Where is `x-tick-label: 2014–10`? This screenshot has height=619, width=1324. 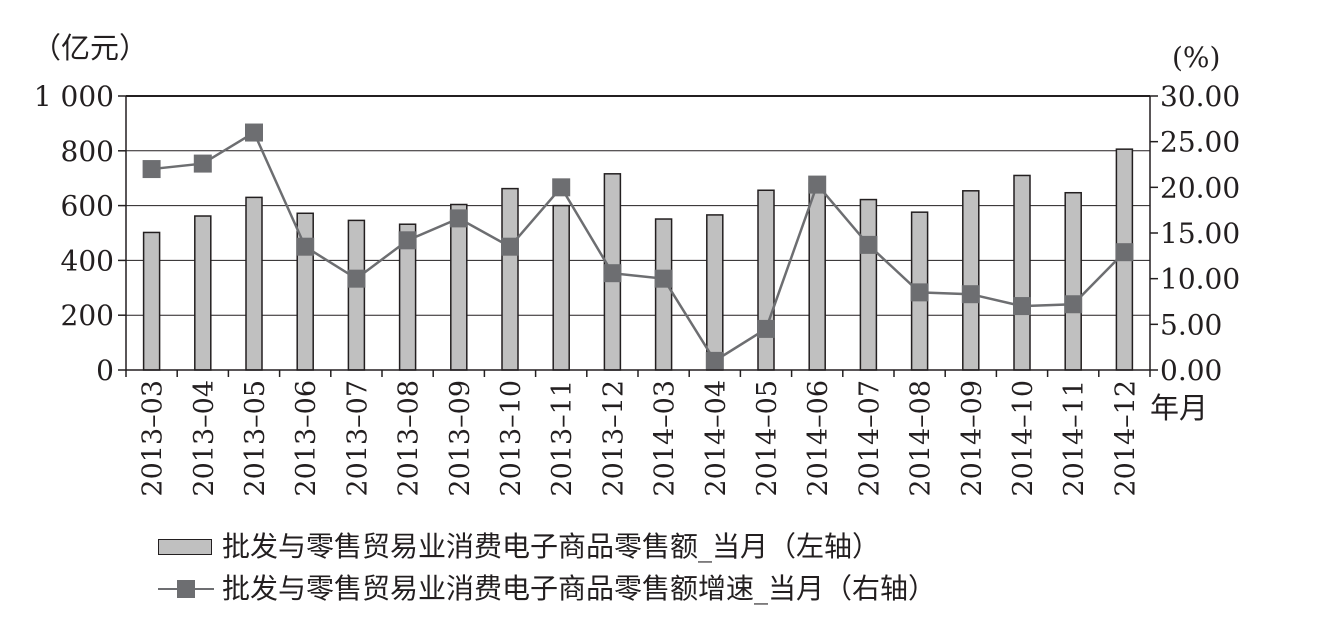 x-tick-label: 2014–10 is located at coordinates (1023, 438).